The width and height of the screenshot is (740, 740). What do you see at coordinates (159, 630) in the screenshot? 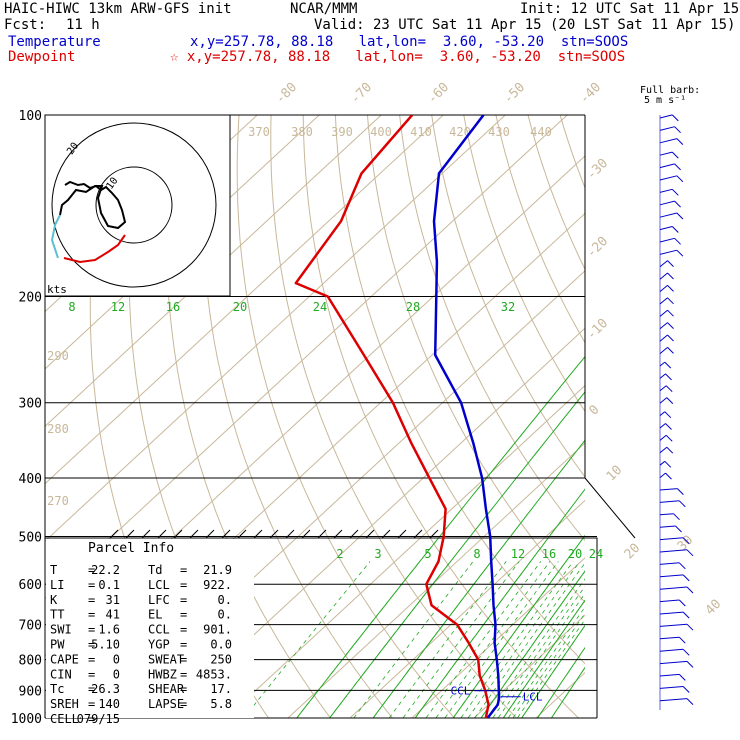
I see `parcel-label: CCL` at bounding box center [159, 630].